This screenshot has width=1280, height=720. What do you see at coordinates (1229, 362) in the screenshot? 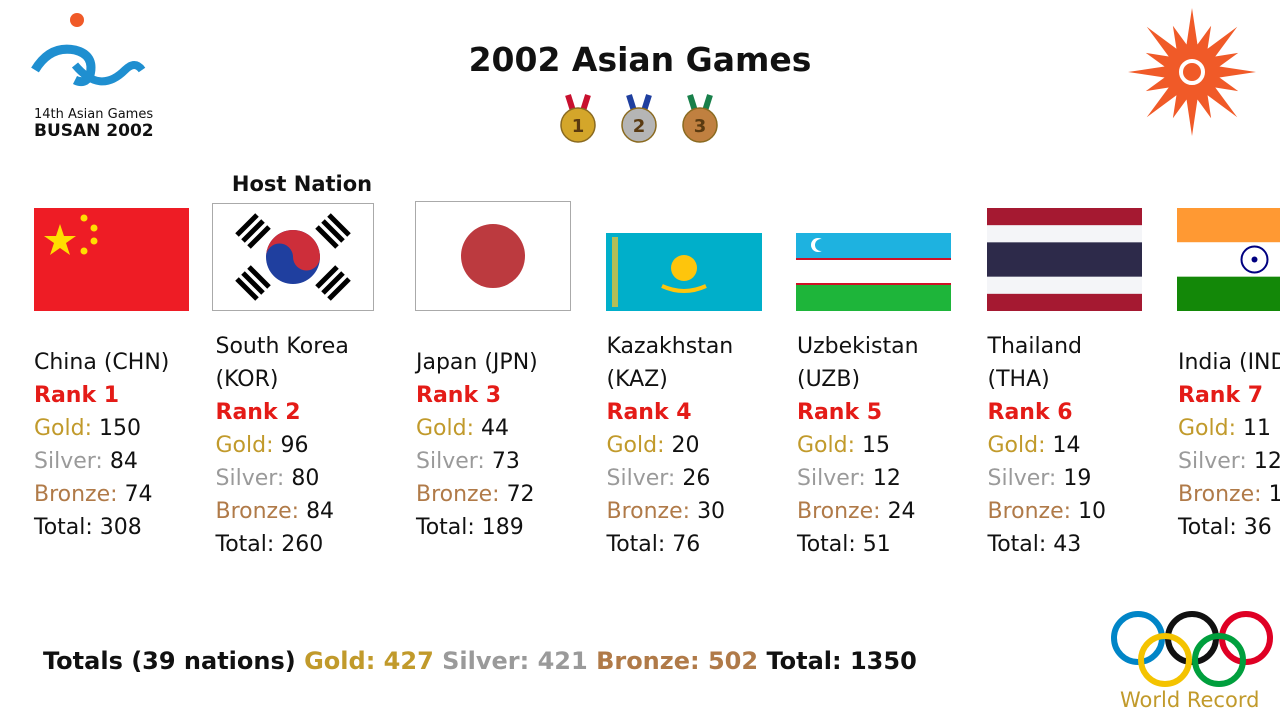
I see `nation-name: India (IND)` at bounding box center [1229, 362].